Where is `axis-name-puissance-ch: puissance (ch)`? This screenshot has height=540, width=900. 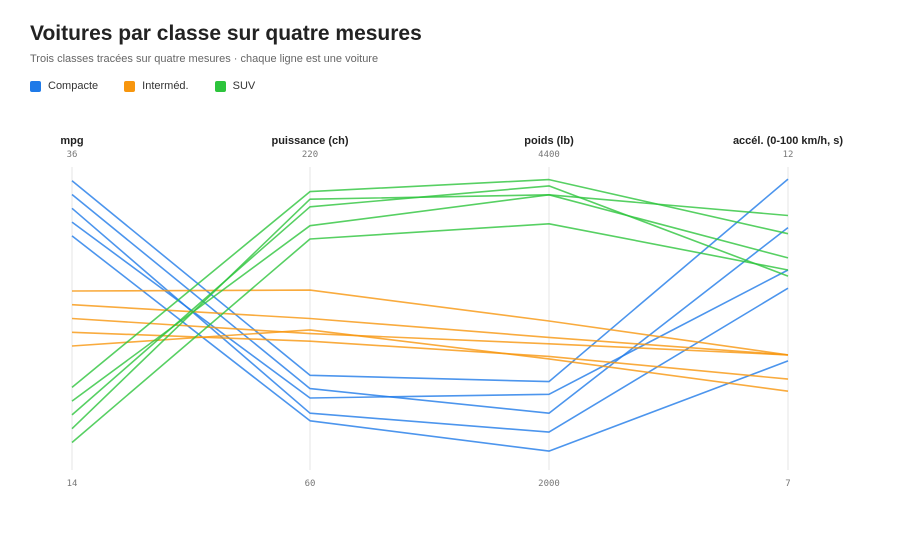 axis-name-puissance-ch: puissance (ch) is located at coordinates (309, 141).